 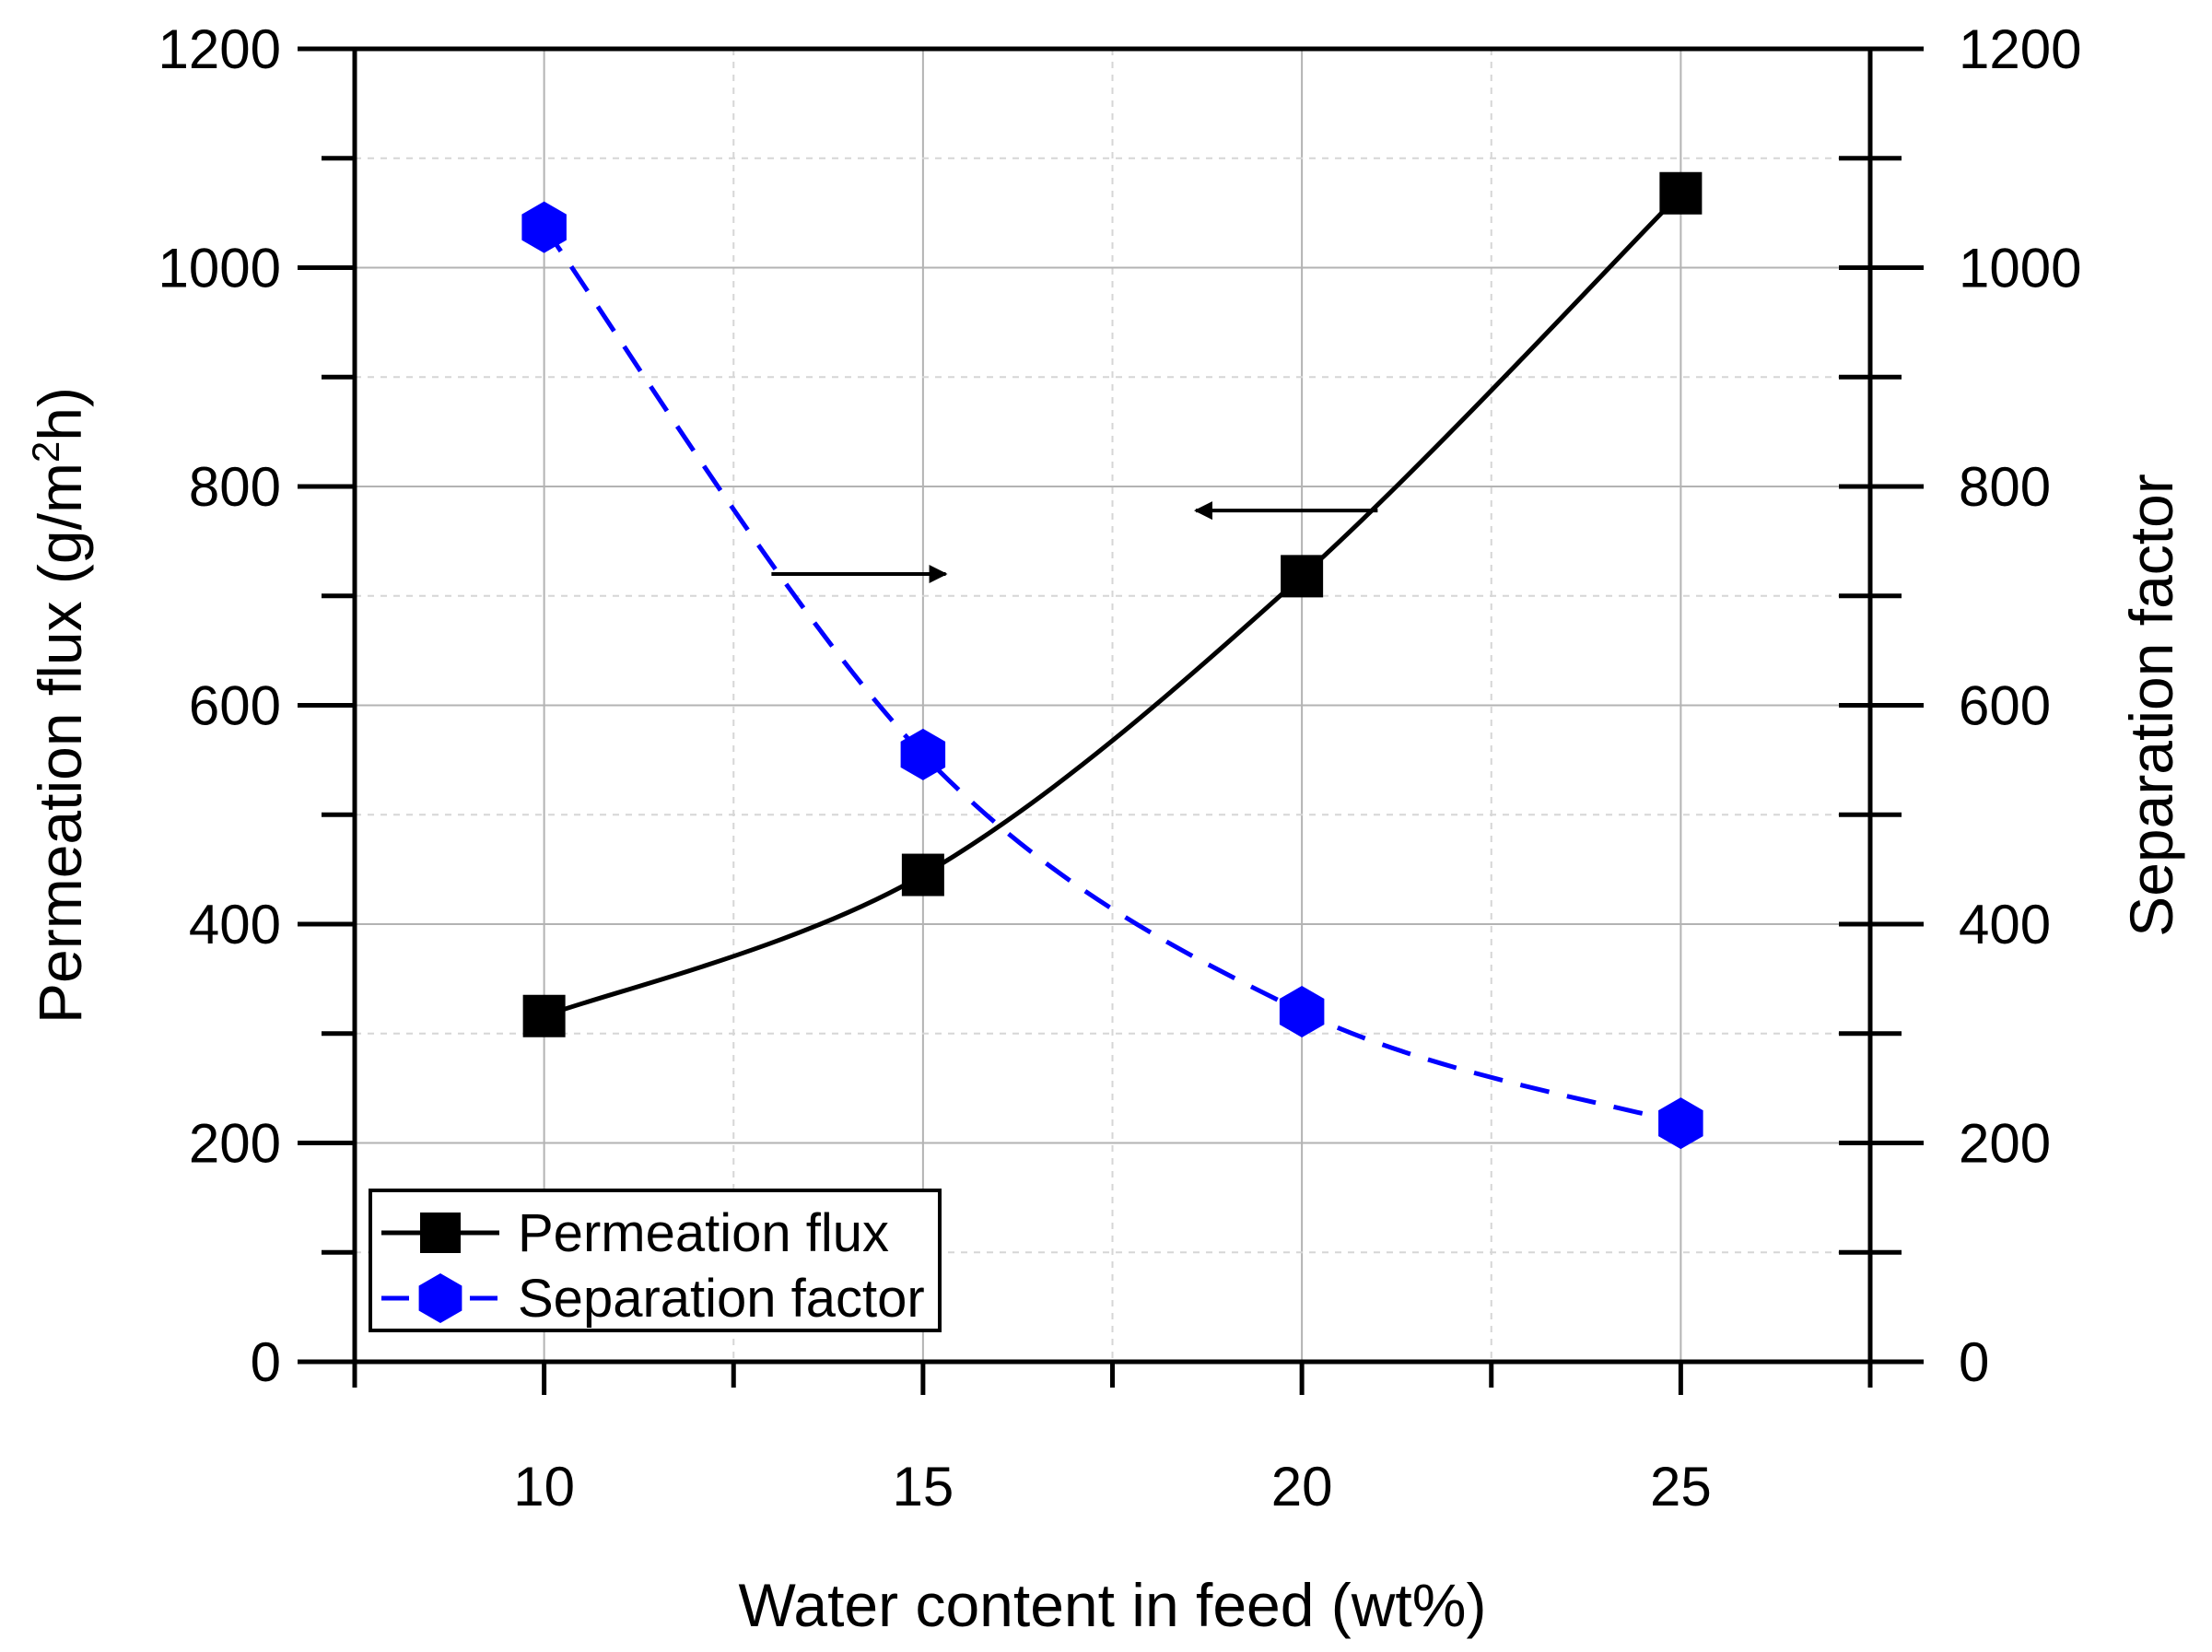 What do you see at coordinates (235, 924) in the screenshot?
I see `y-left-tick-label: 400` at bounding box center [235, 924].